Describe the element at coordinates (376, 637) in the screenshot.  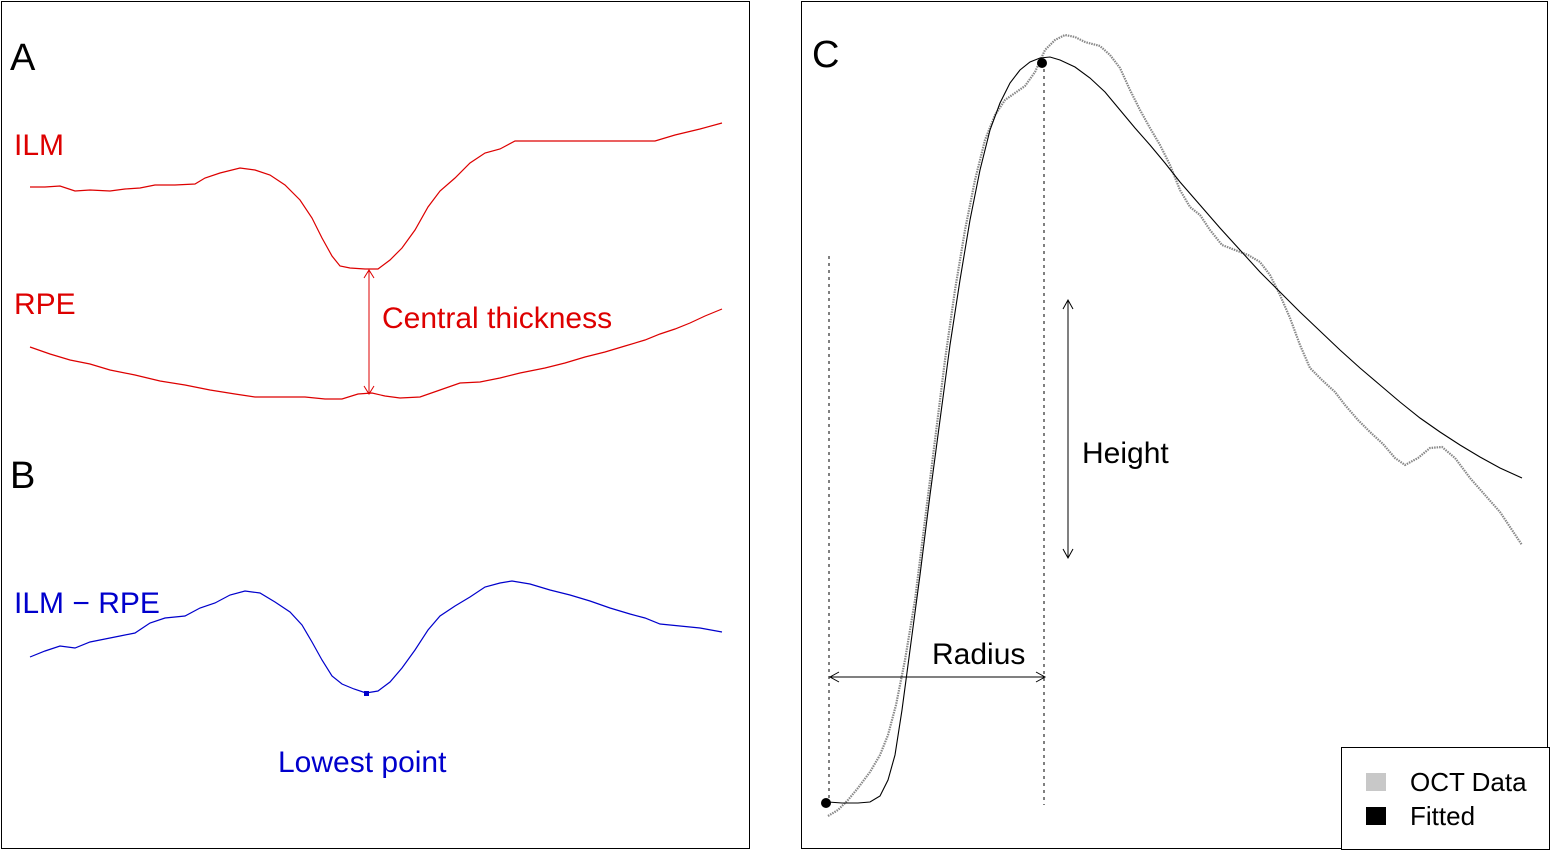
I see `ilm-minus-rpe-curve` at that location.